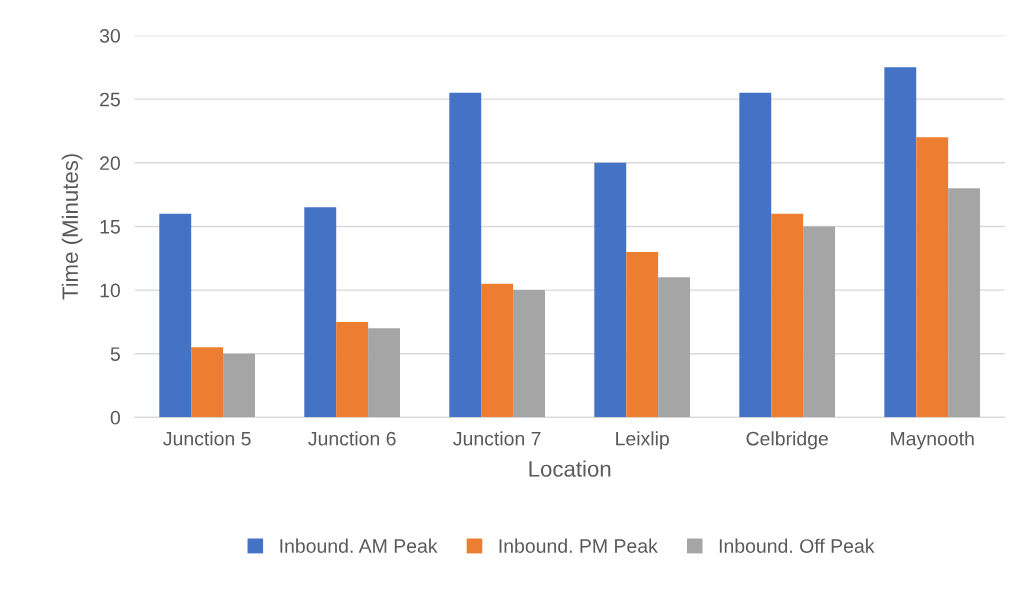 This screenshot has width=1020, height=592. I want to click on y-tick-label: 0, so click(115, 417).